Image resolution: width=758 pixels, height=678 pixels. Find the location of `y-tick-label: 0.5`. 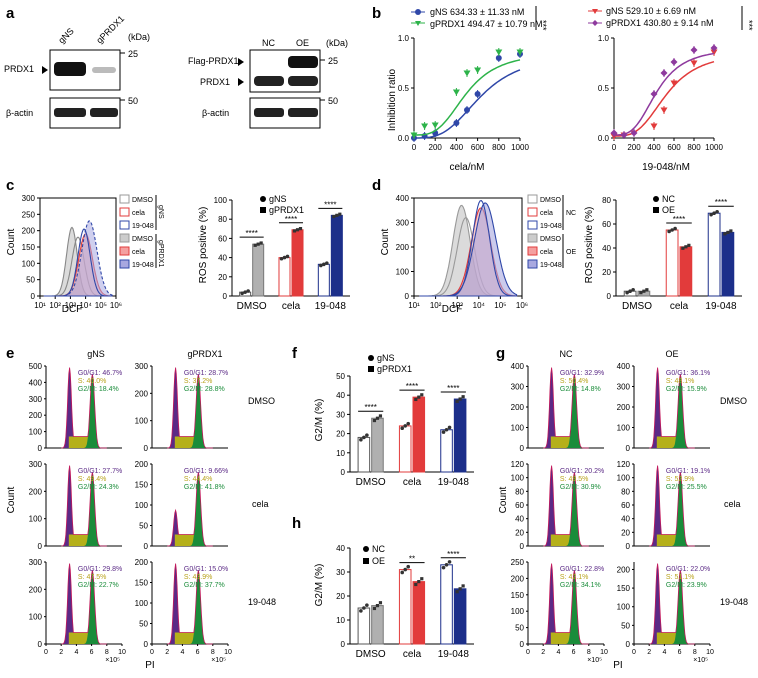

y-tick-label: 0.5 is located at coordinates (604, 88).